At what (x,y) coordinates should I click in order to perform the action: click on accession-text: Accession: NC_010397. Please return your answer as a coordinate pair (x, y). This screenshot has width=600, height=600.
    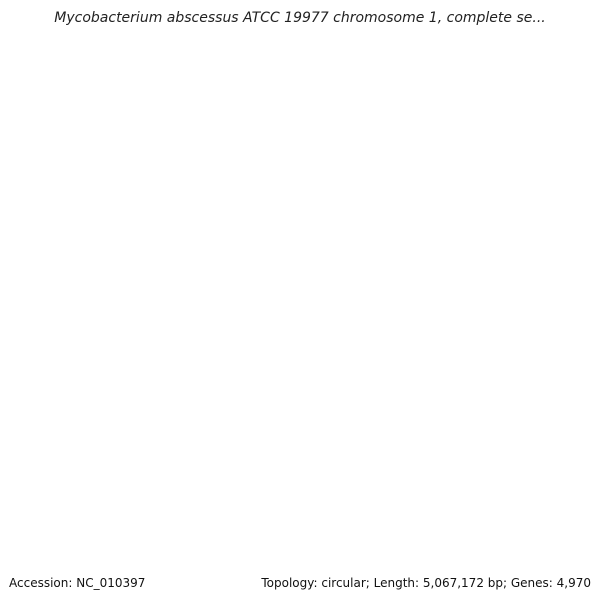
    Looking at the image, I should click on (77, 583).